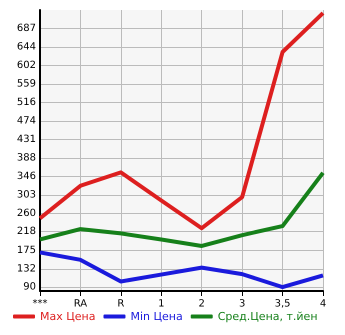 The height and width of the screenshot is (335, 345). Describe the element at coordinates (26, 158) in the screenshot. I see `y-tick-label: 388` at that location.